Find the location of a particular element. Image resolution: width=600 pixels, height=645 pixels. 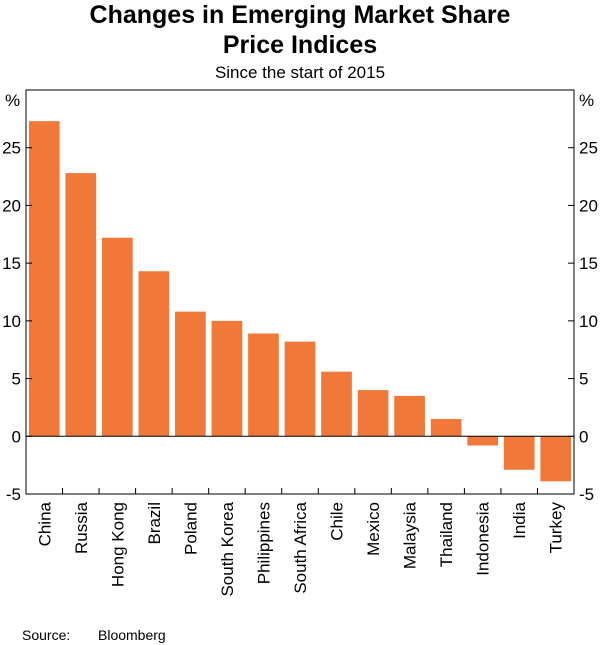

x-tick-label: South Africa is located at coordinates (300, 547).